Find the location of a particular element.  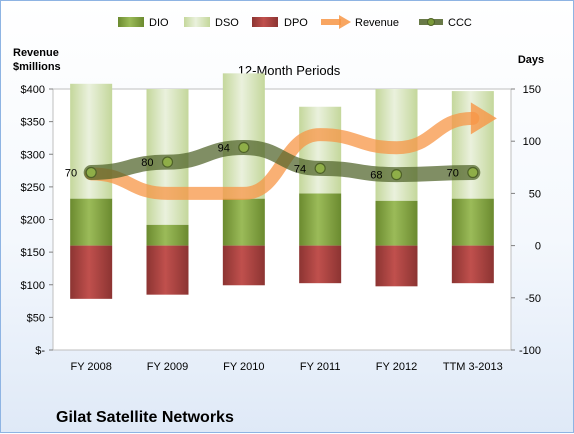

right-tick-label: 100 is located at coordinates (532, 142).